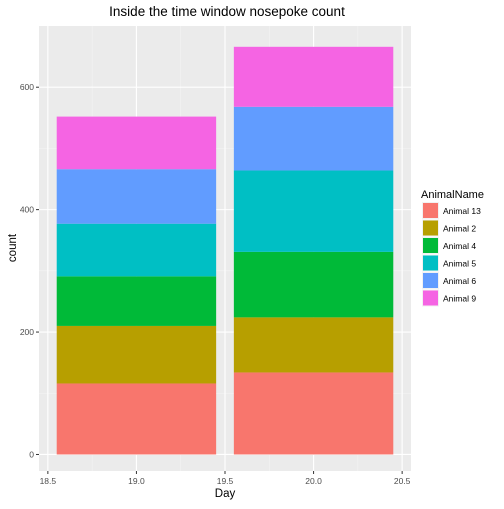 This screenshot has height=509, width=504. Describe the element at coordinates (402, 481) in the screenshot. I see `x-tick-label: 20.5` at that location.